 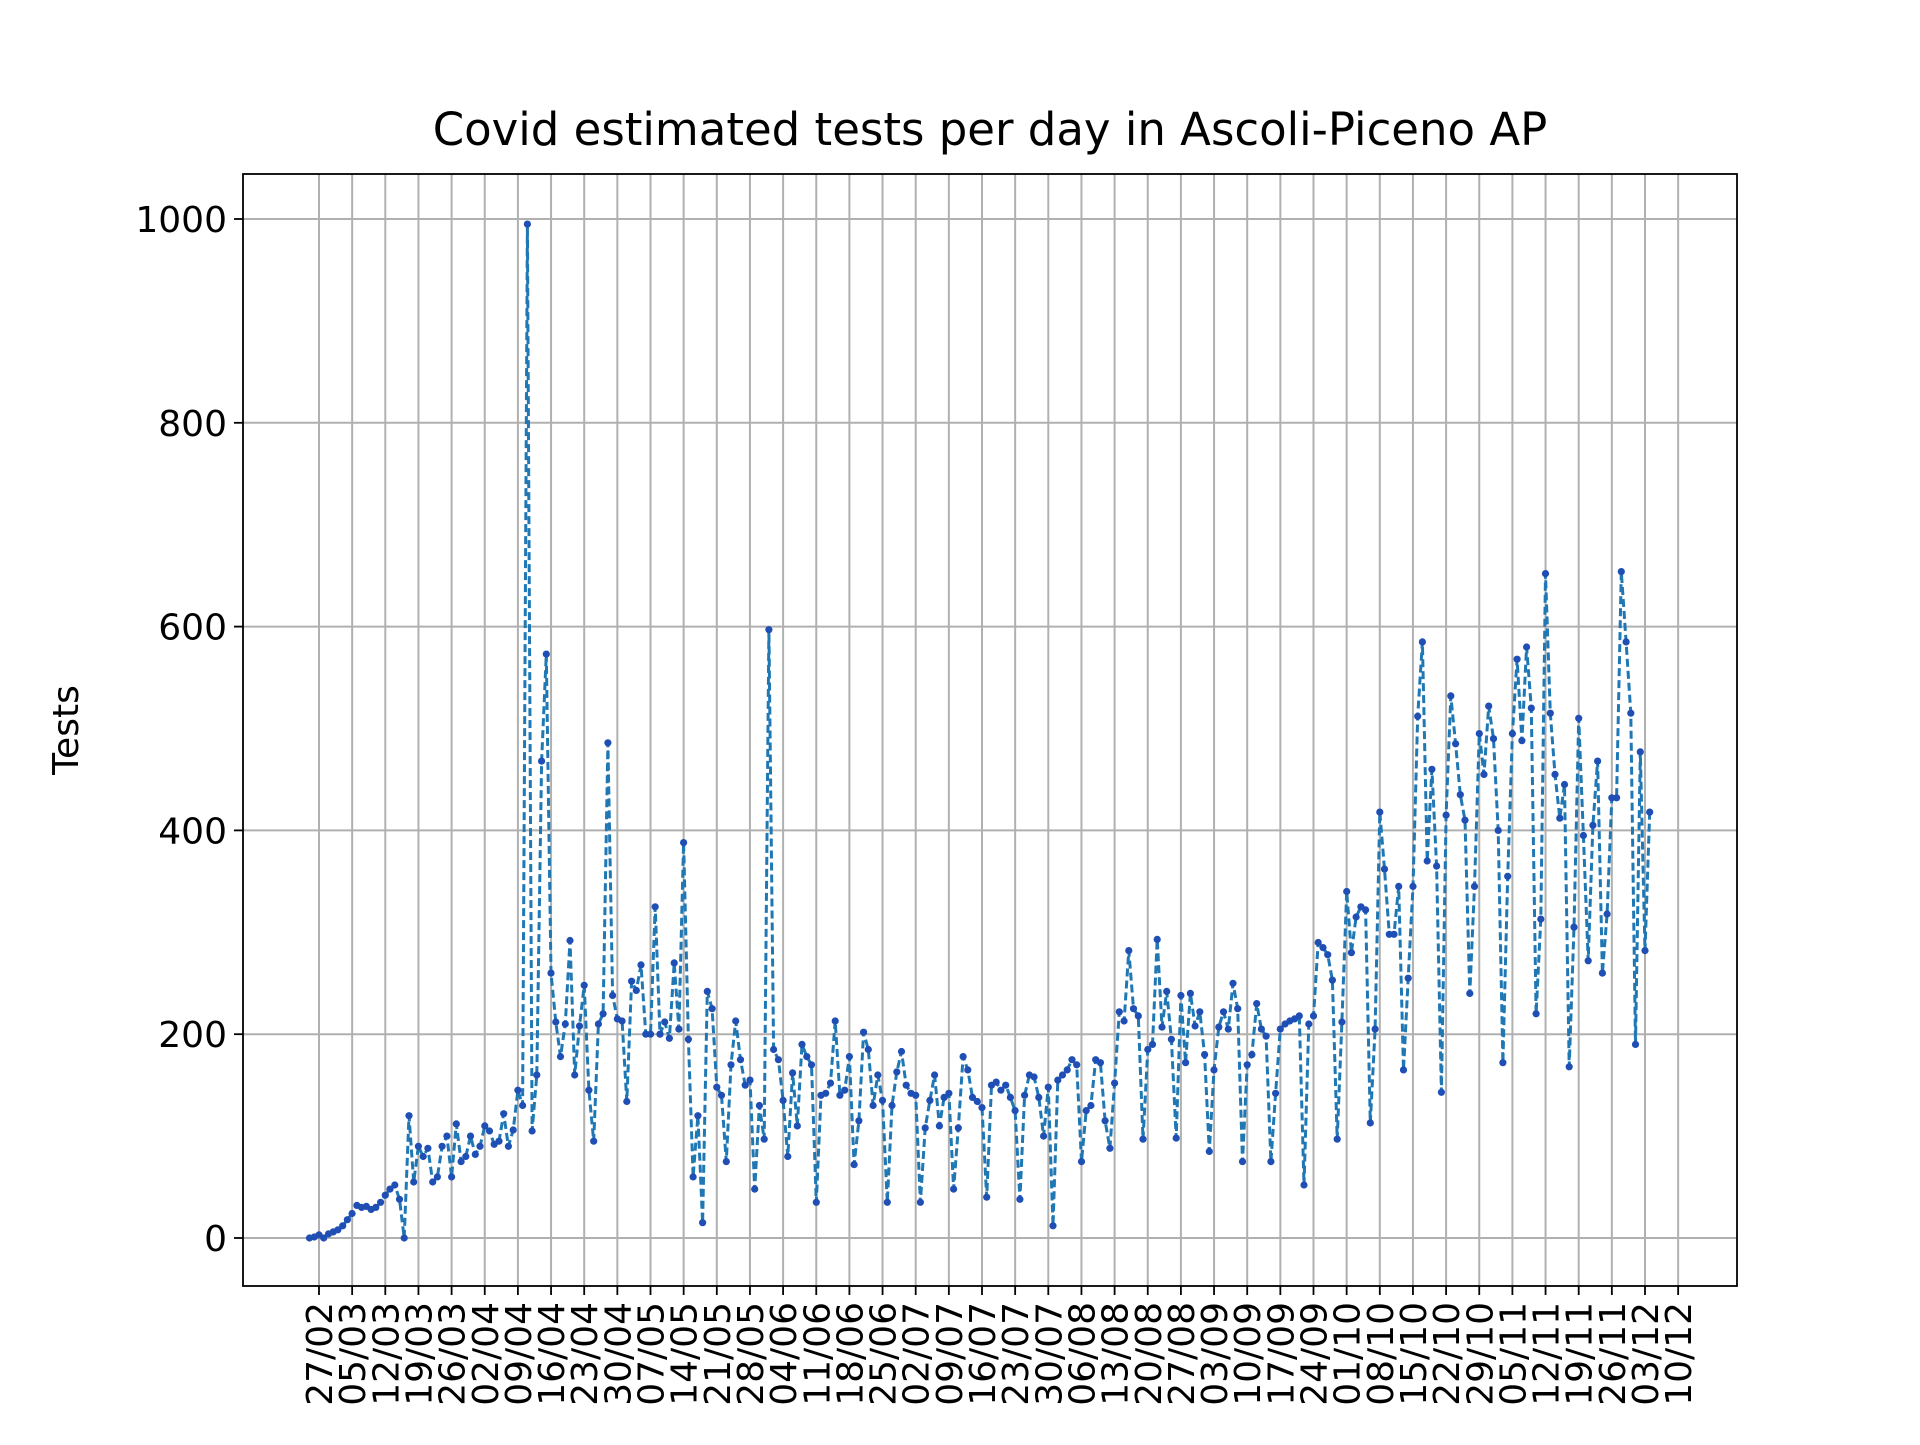 What do you see at coordinates (189, 730) in the screenshot?
I see `y-axis: 0 200 400 600 800 1000` at bounding box center [189, 730].